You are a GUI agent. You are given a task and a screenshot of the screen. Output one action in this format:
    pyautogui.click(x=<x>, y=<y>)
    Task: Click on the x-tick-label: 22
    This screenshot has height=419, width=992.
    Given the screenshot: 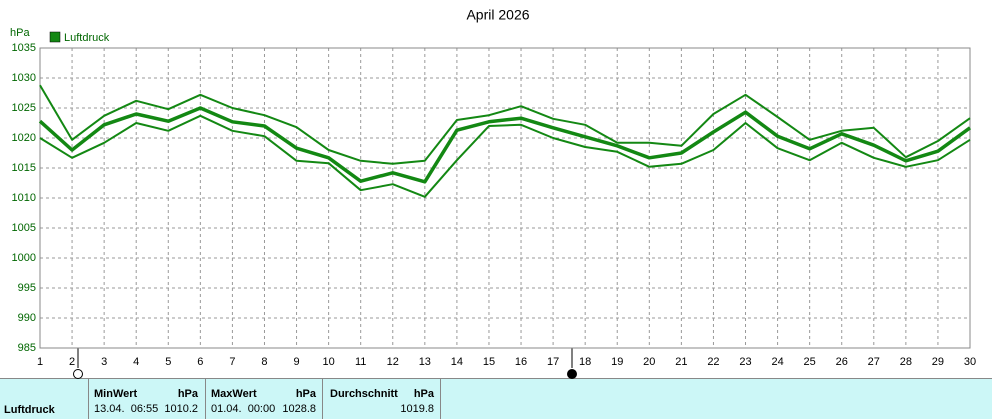 What is the action you would take?
    pyautogui.click(x=713, y=362)
    